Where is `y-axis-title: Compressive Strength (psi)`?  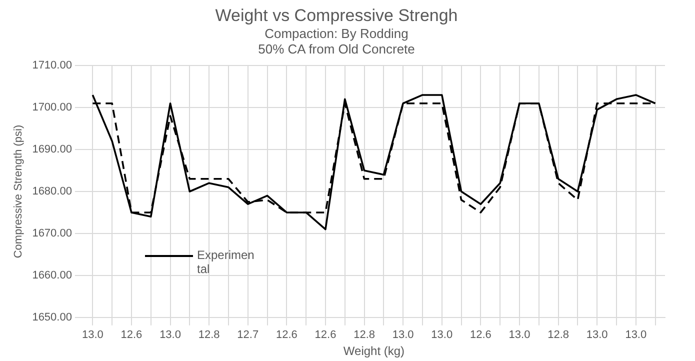
y-axis-title: Compressive Strength (psi) is located at coordinates (18, 191).